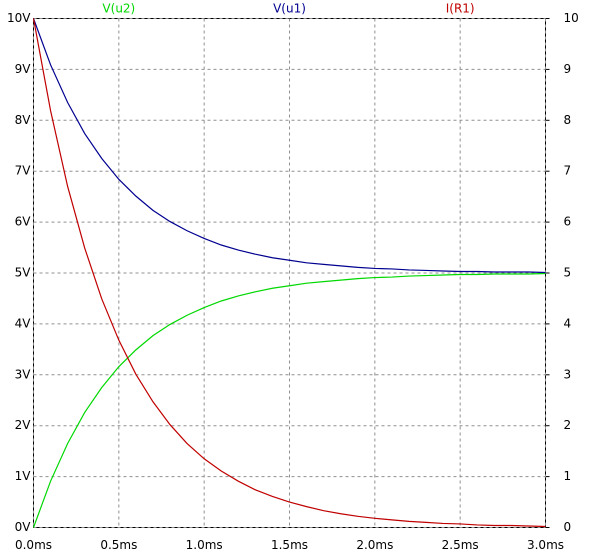  I want to click on x-tick-label: 0.0ms, so click(33, 545).